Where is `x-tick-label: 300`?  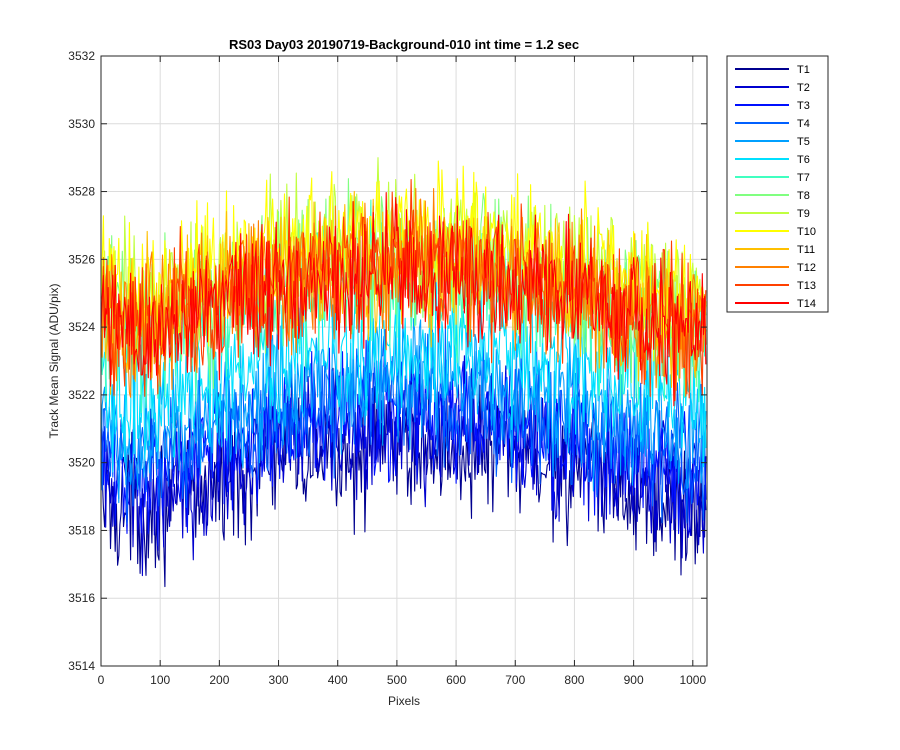
x-tick-label: 300 is located at coordinates (279, 680).